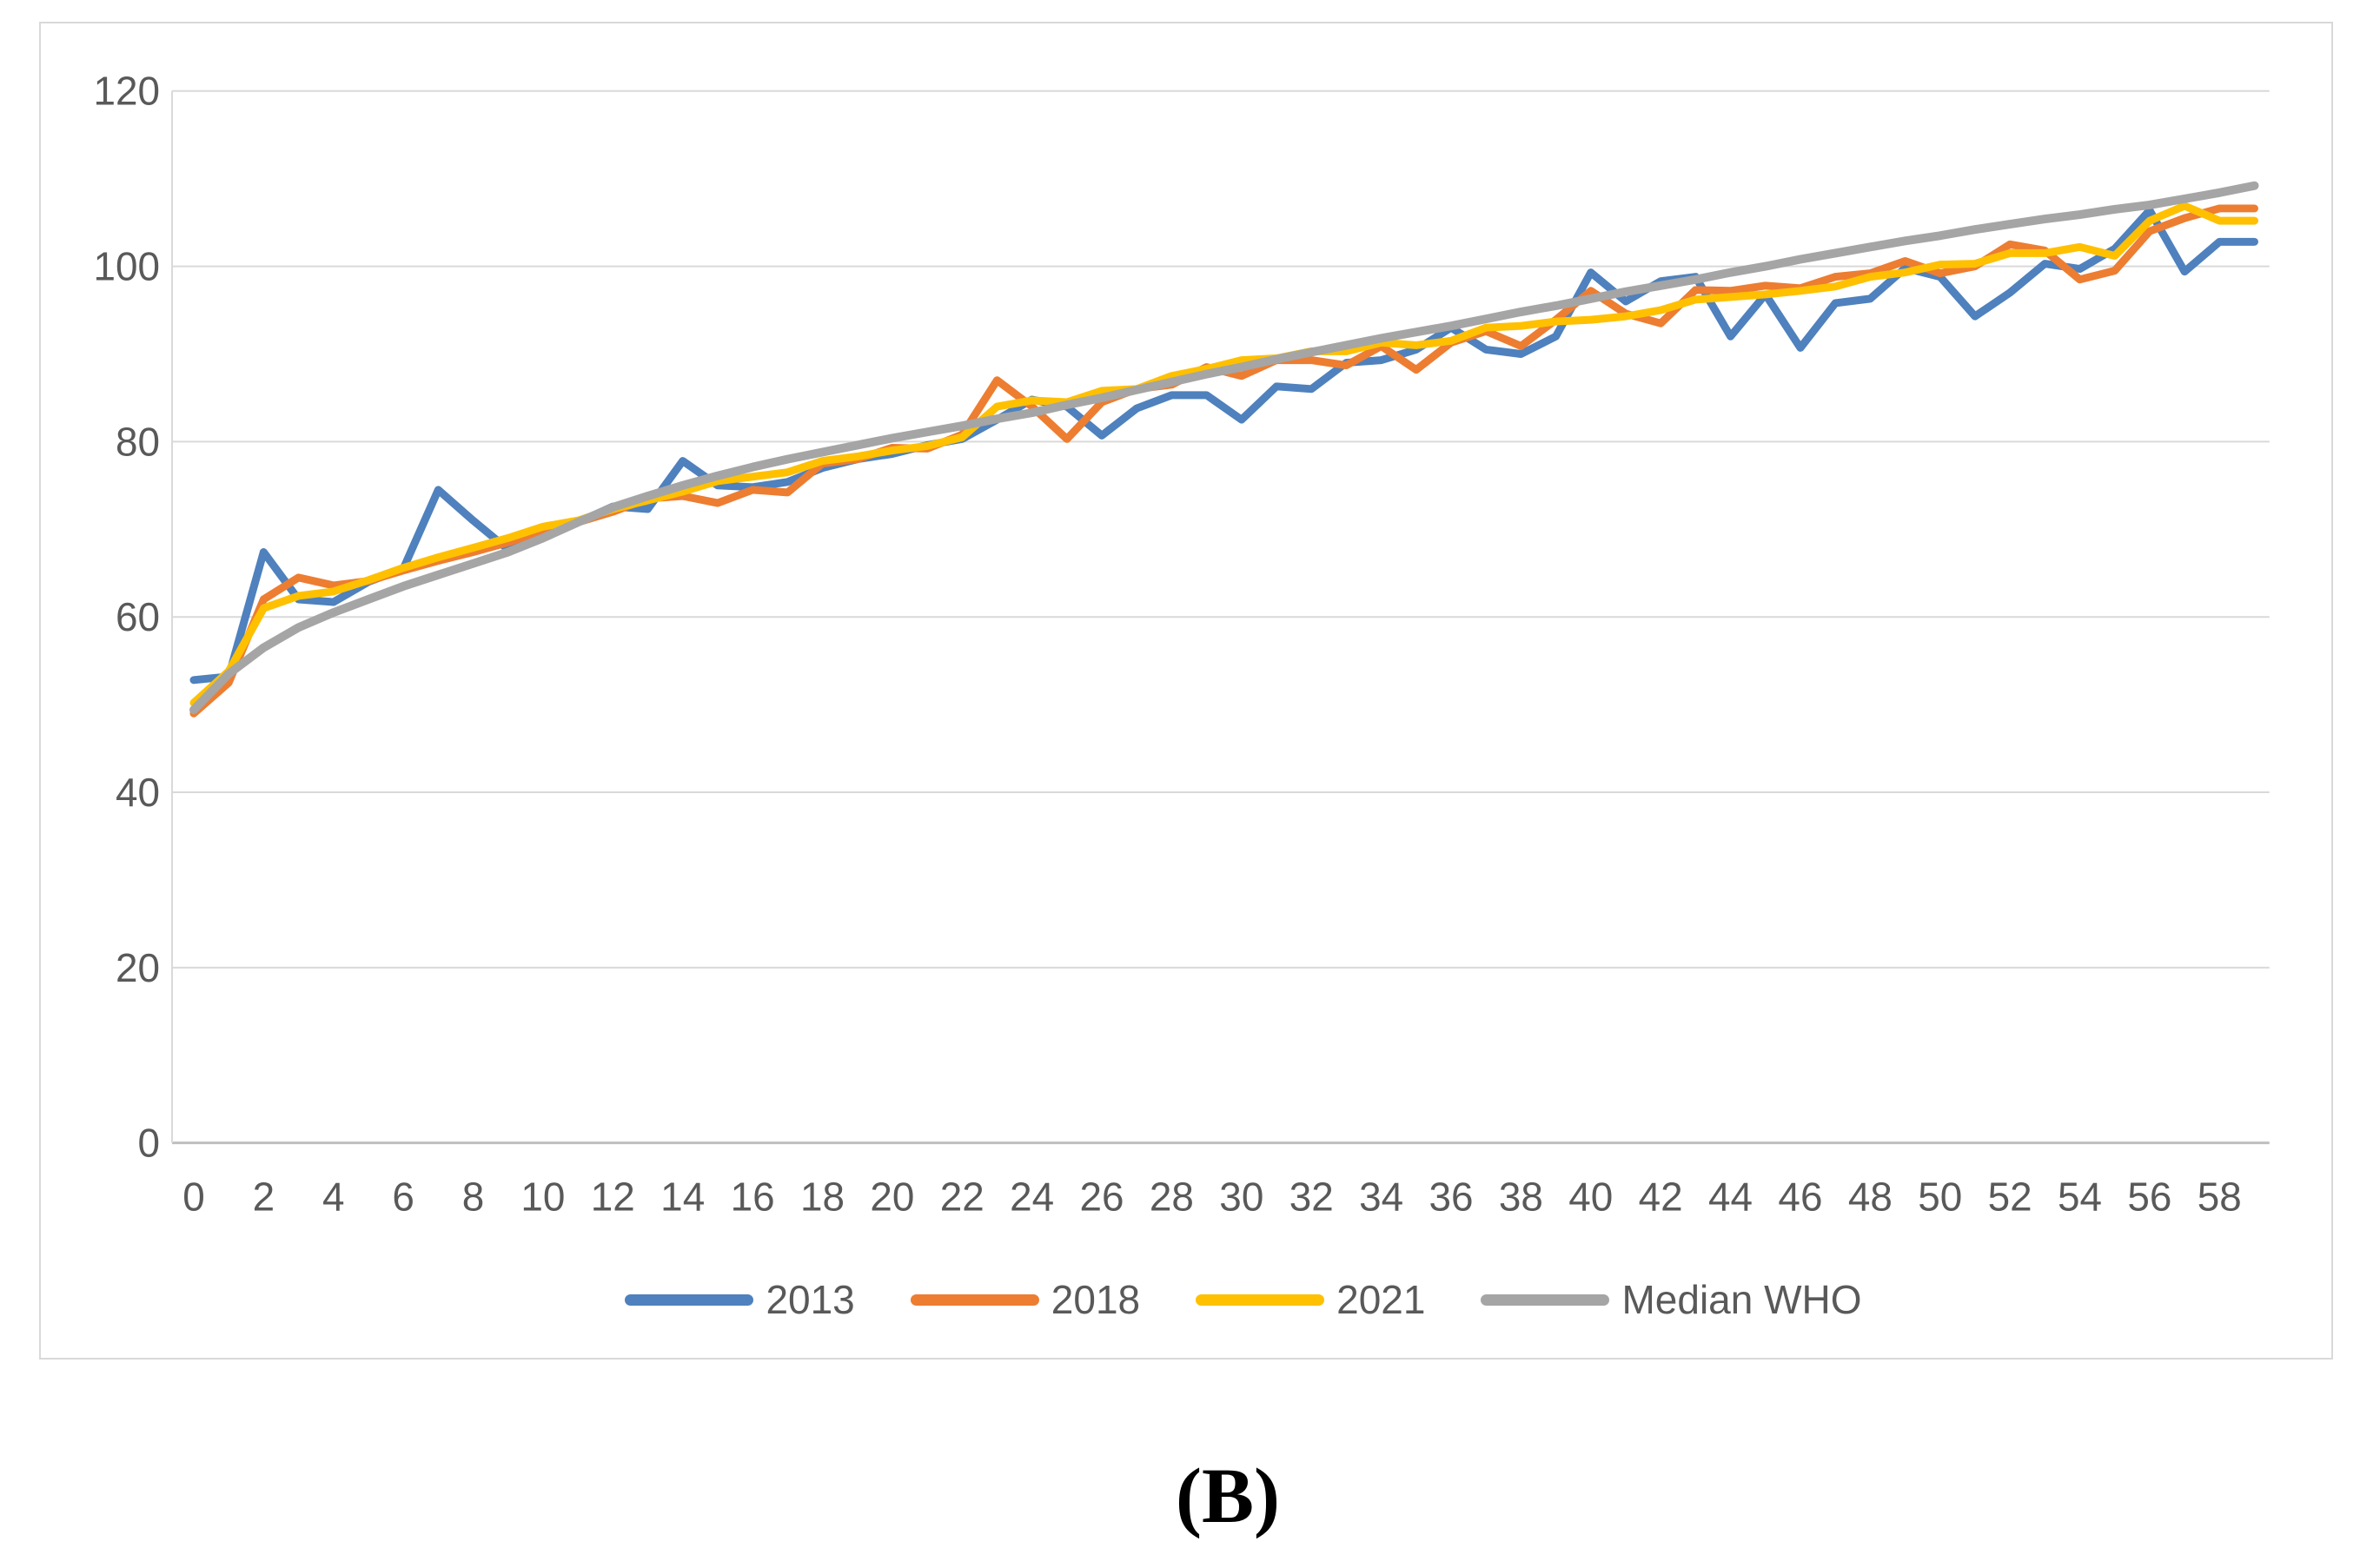  I want to click on legend-label-2013: 2013, so click(810, 1299).